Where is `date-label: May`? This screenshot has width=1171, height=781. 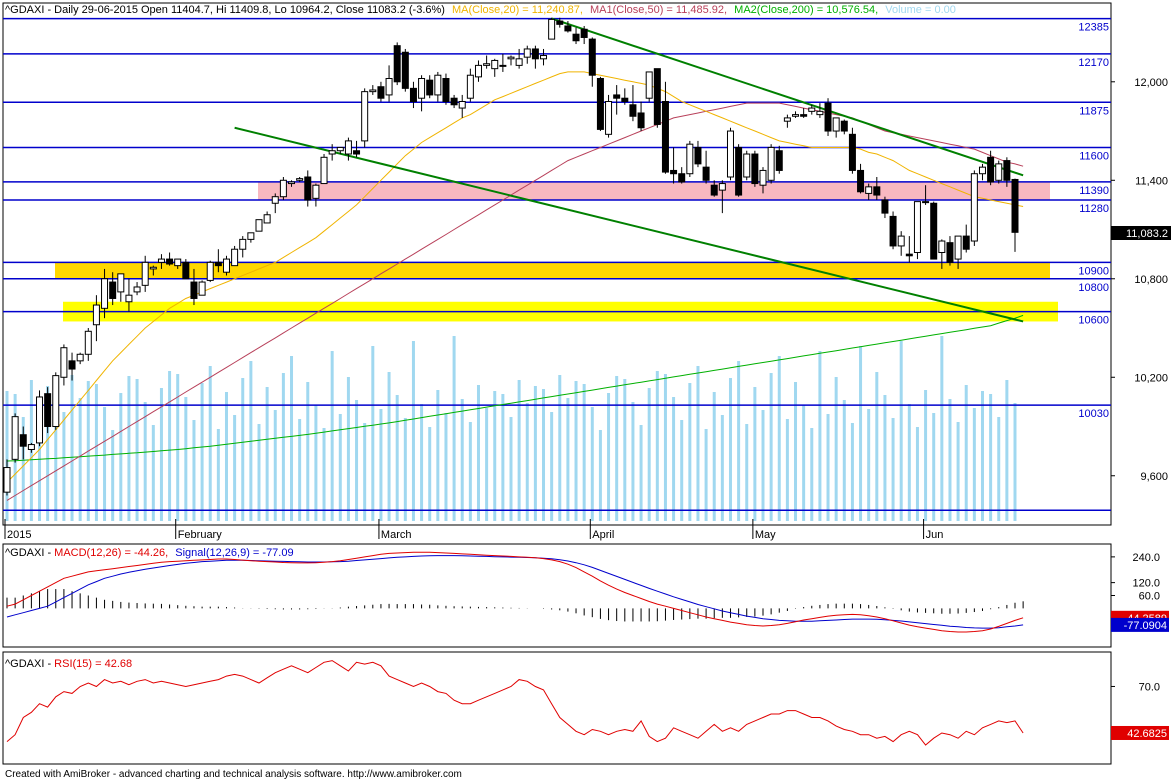
date-label: May is located at coordinates (765, 535).